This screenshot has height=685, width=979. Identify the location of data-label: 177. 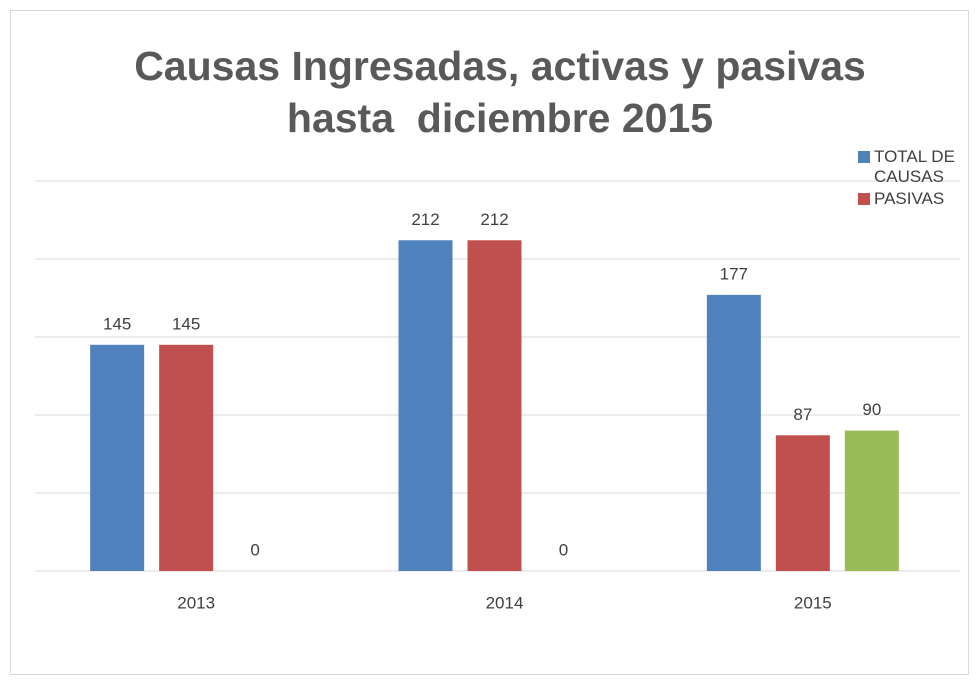
(734, 273).